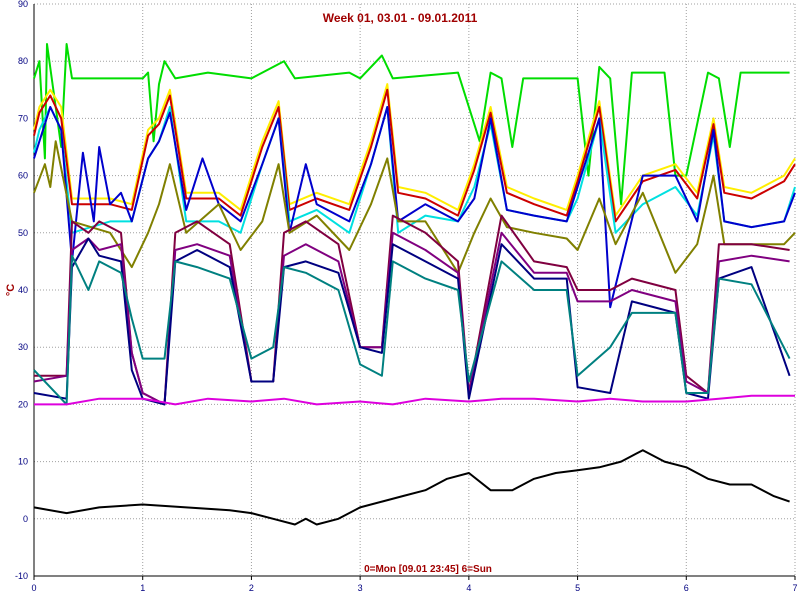 This screenshot has height=605, width=800. I want to click on x-tick-label: 4, so click(468, 588).